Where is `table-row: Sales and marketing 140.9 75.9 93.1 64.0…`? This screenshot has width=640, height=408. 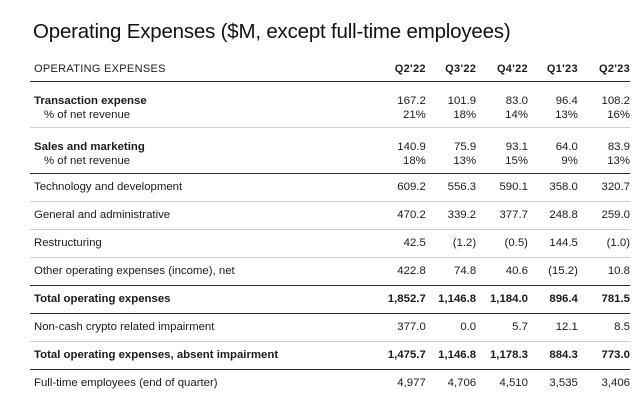 table-row: Sales and marketing 140.9 75.9 93.1 64.0… is located at coordinates (330, 140).